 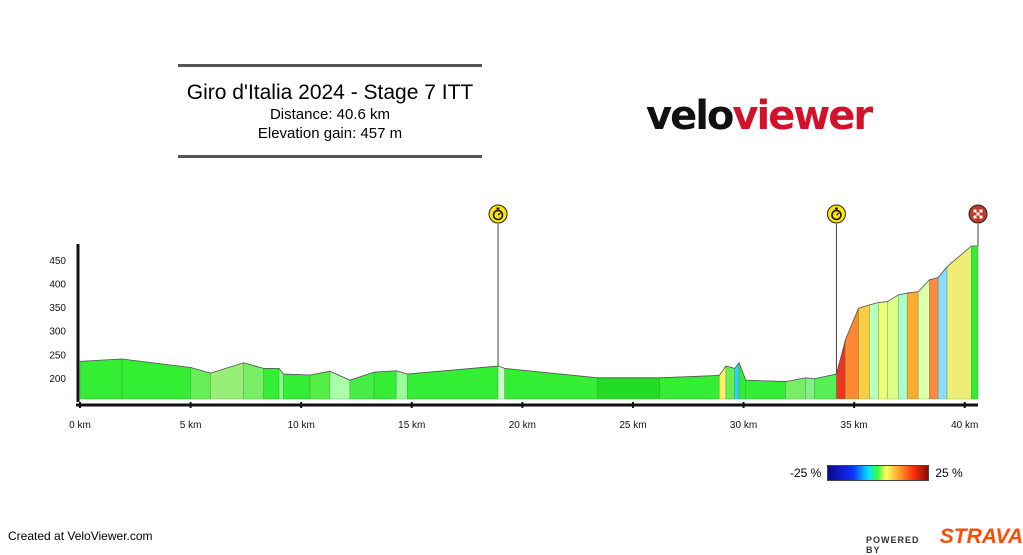 What do you see at coordinates (981, 536) in the screenshot?
I see `strava-logo: STRAVA` at bounding box center [981, 536].